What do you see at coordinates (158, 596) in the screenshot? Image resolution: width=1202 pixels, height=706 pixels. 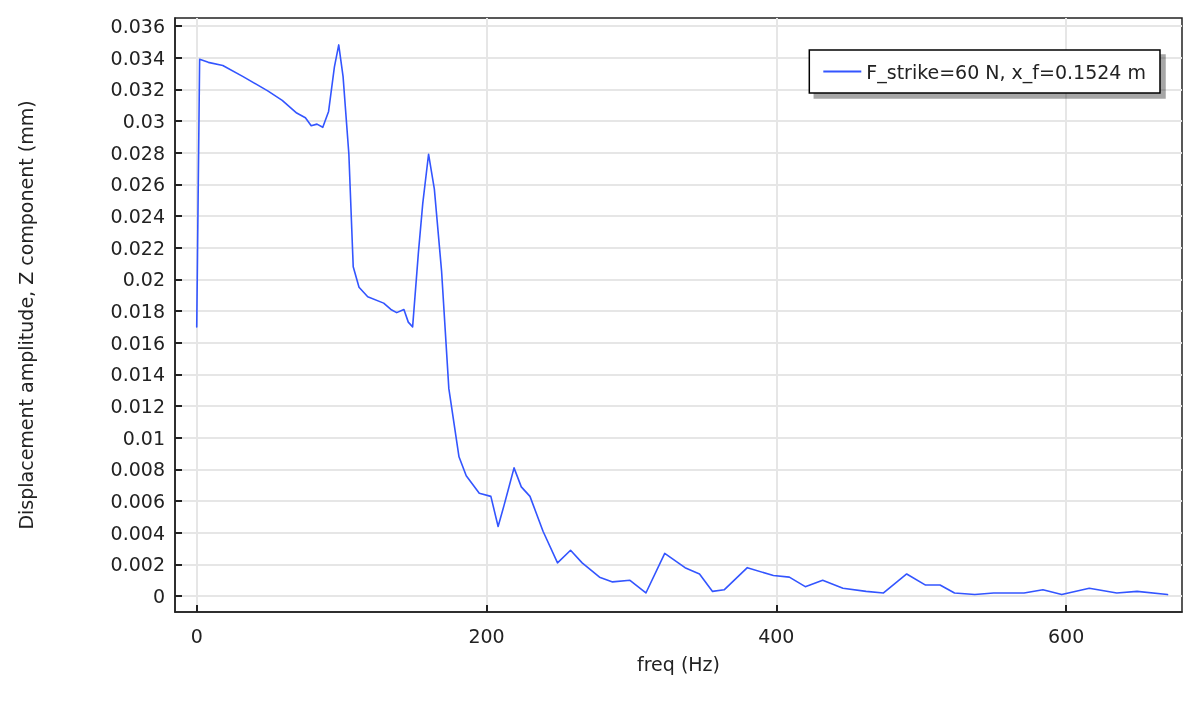 I see `y-tick-label: 0` at bounding box center [158, 596].